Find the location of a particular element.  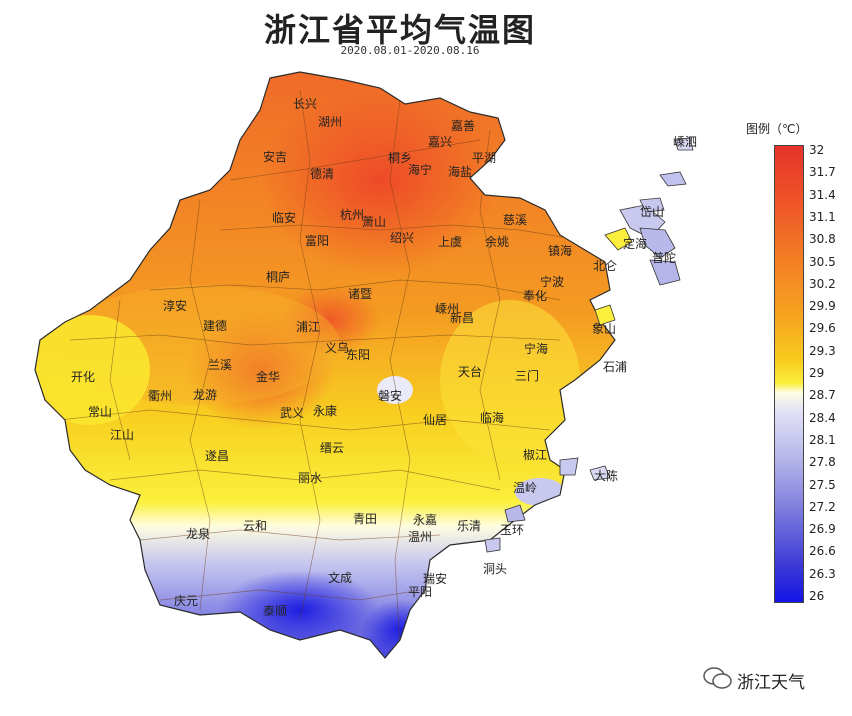

city-label: 温州 is located at coordinates (420, 537).